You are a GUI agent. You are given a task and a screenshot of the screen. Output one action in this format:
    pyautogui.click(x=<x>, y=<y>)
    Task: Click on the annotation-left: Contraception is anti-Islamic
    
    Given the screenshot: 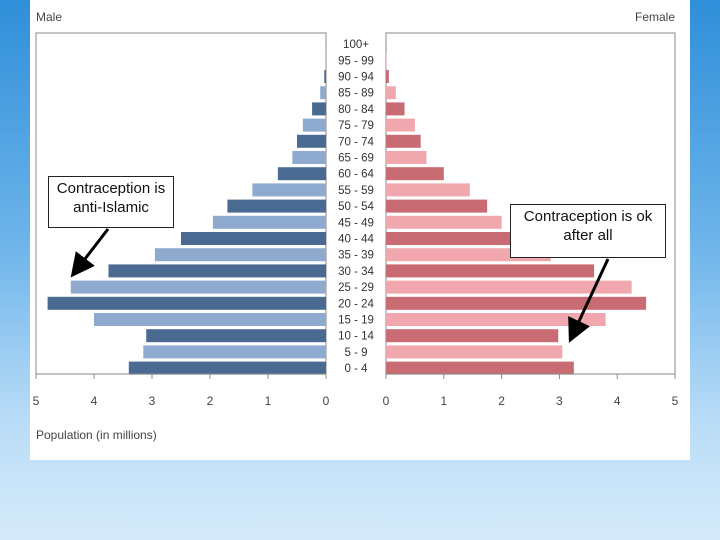 What is the action you would take?
    pyautogui.click(x=111, y=202)
    